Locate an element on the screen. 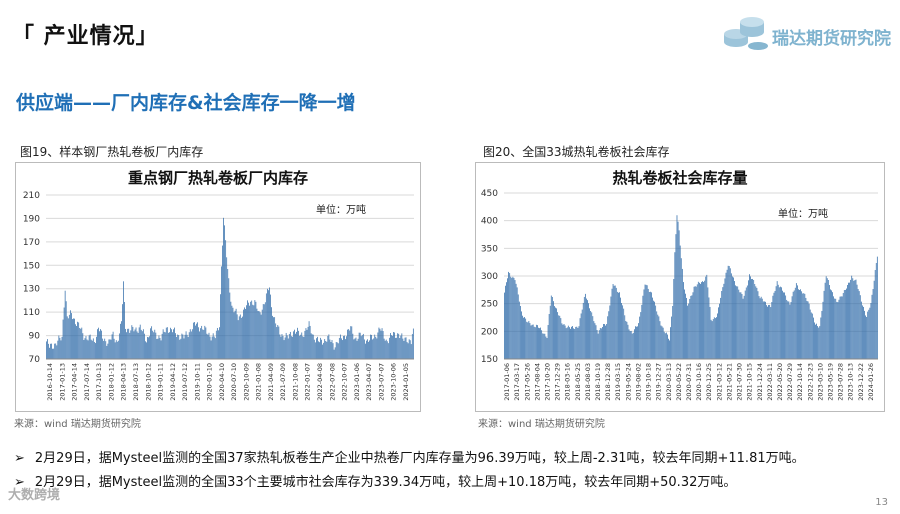  y-tick-label: 450 is located at coordinates (489, 194).